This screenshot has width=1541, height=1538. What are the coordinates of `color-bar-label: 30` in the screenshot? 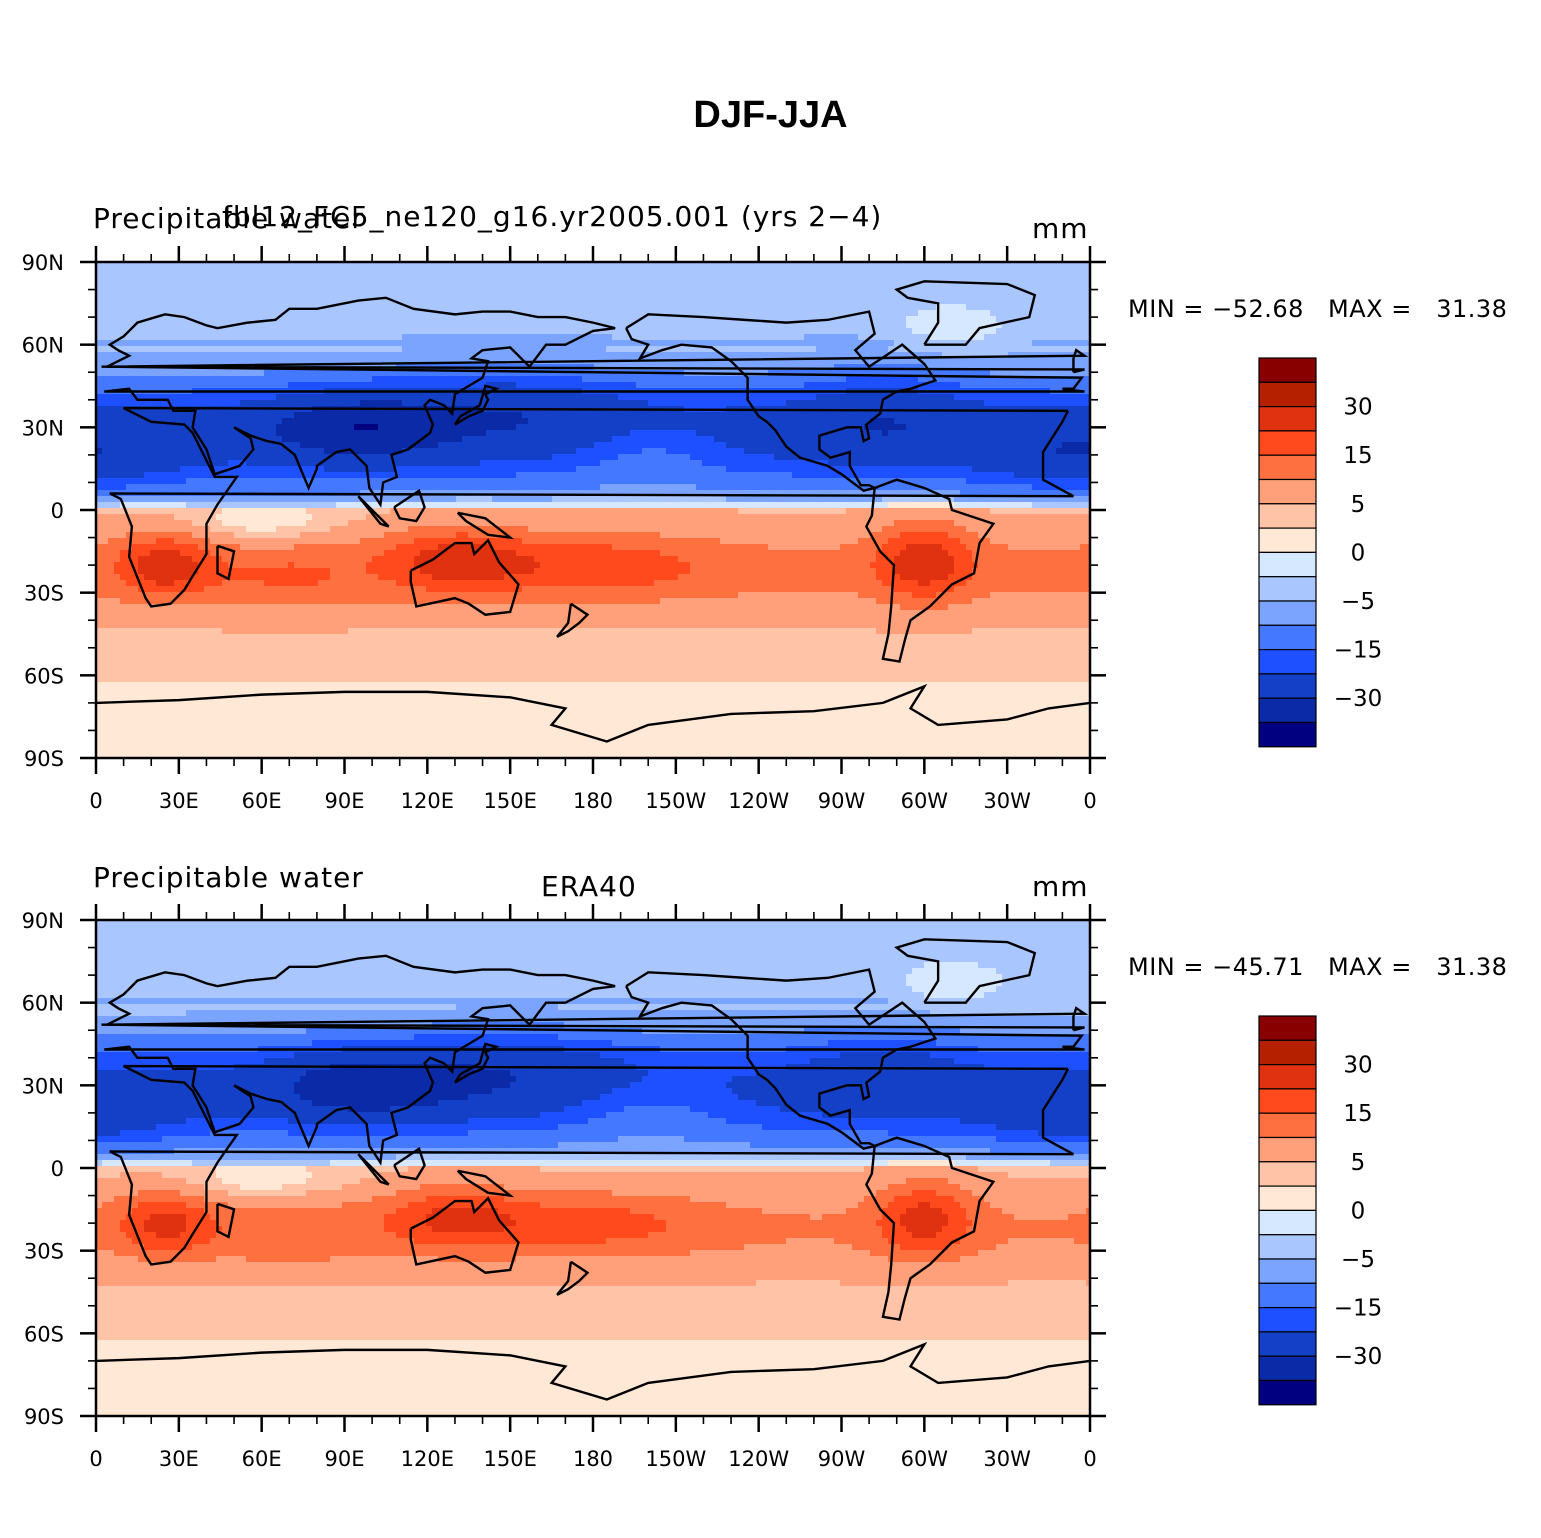 It's located at (1357, 1066).